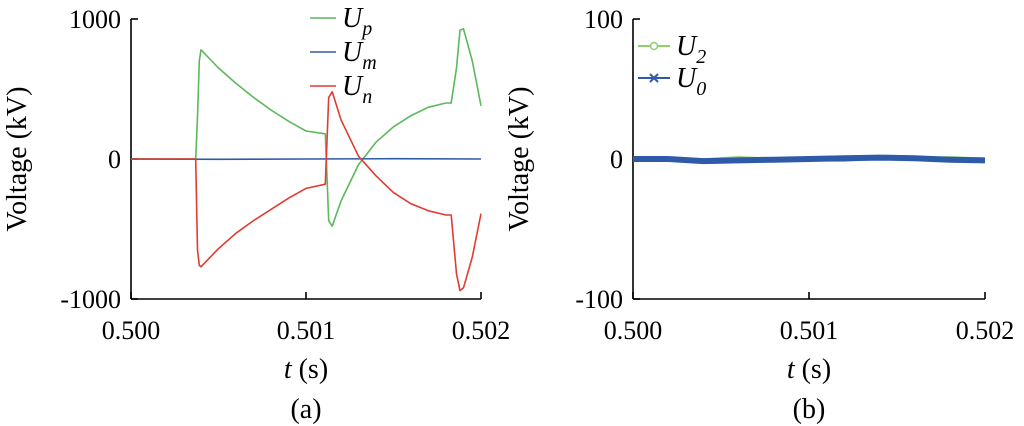 The height and width of the screenshot is (426, 1024). Describe the element at coordinates (809, 159) in the screenshot. I see `series-line-U0` at that location.